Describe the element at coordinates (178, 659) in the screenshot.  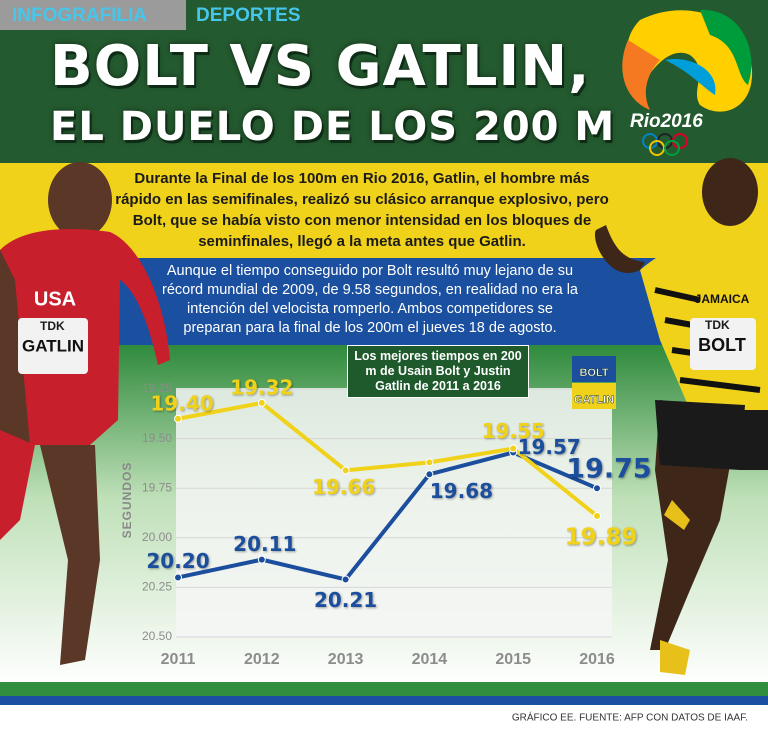
I see `x-tick-label: 2011` at that location.